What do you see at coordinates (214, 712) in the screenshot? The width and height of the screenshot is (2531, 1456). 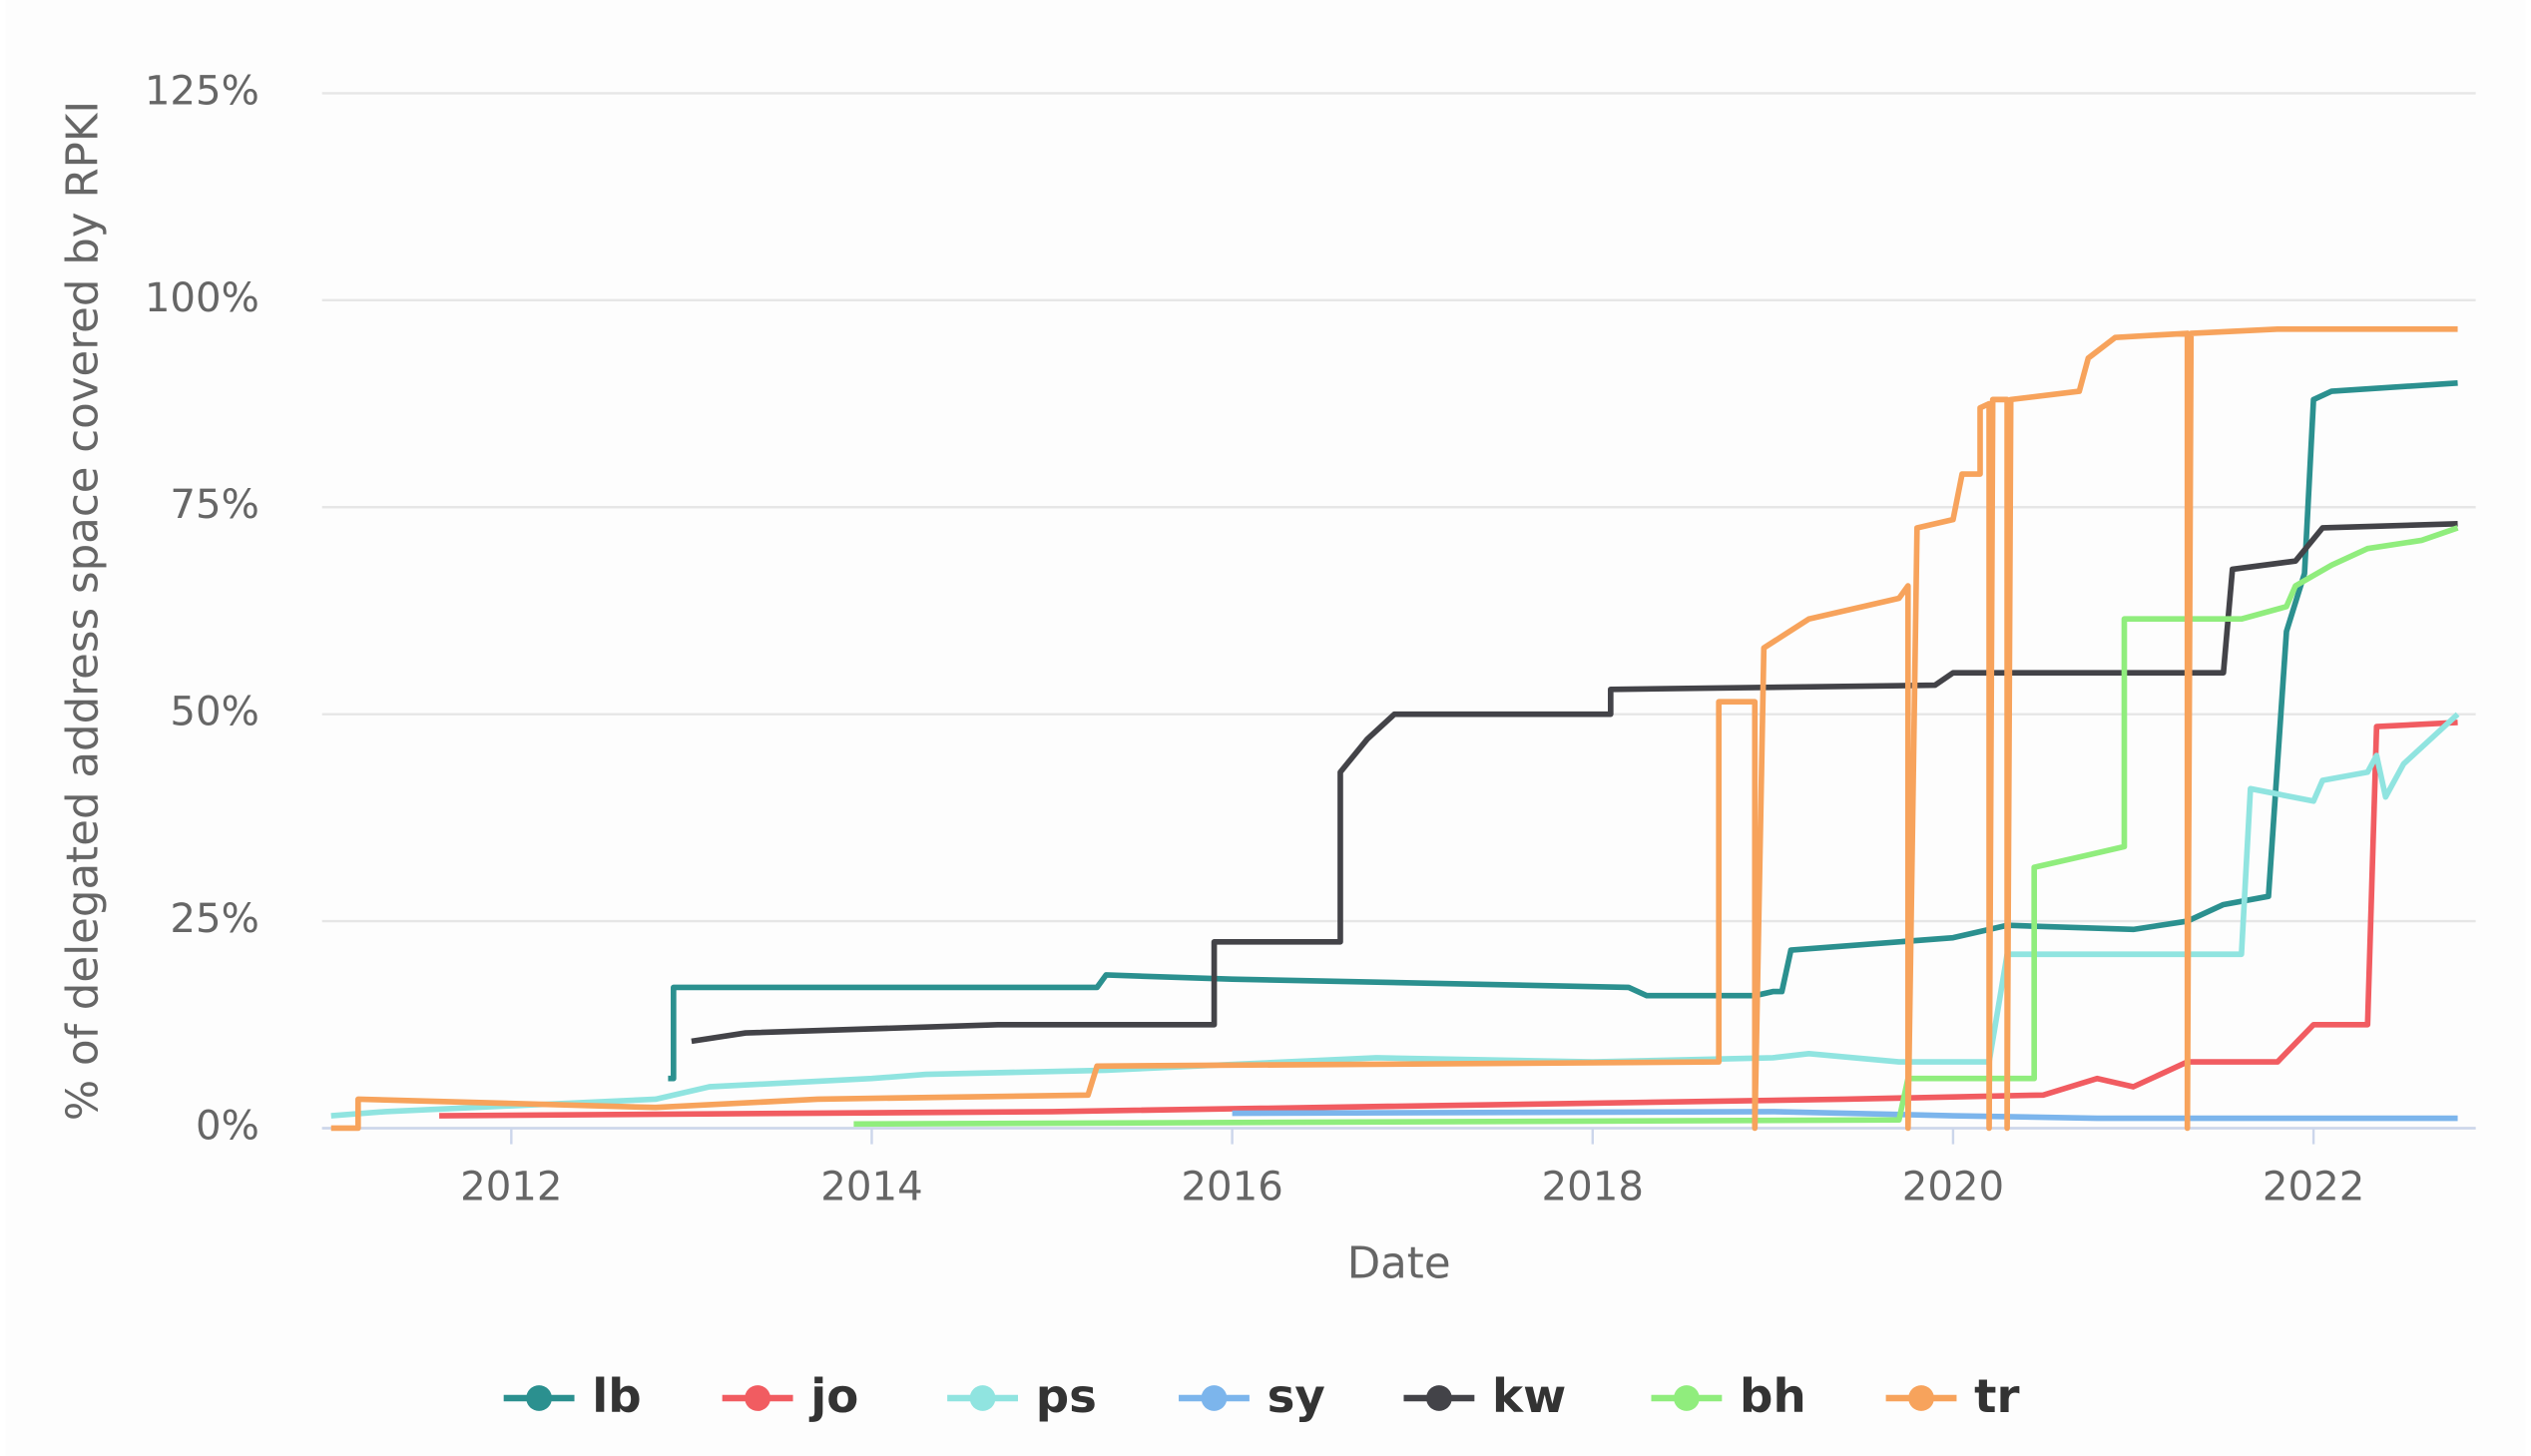 I see `y-tick-label: 50%` at bounding box center [214, 712].